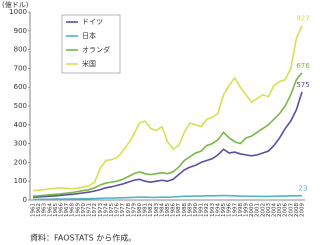 The height and width of the screenshot is (245, 320). I want to click on x-tick-label: 1974, so click(106, 210).